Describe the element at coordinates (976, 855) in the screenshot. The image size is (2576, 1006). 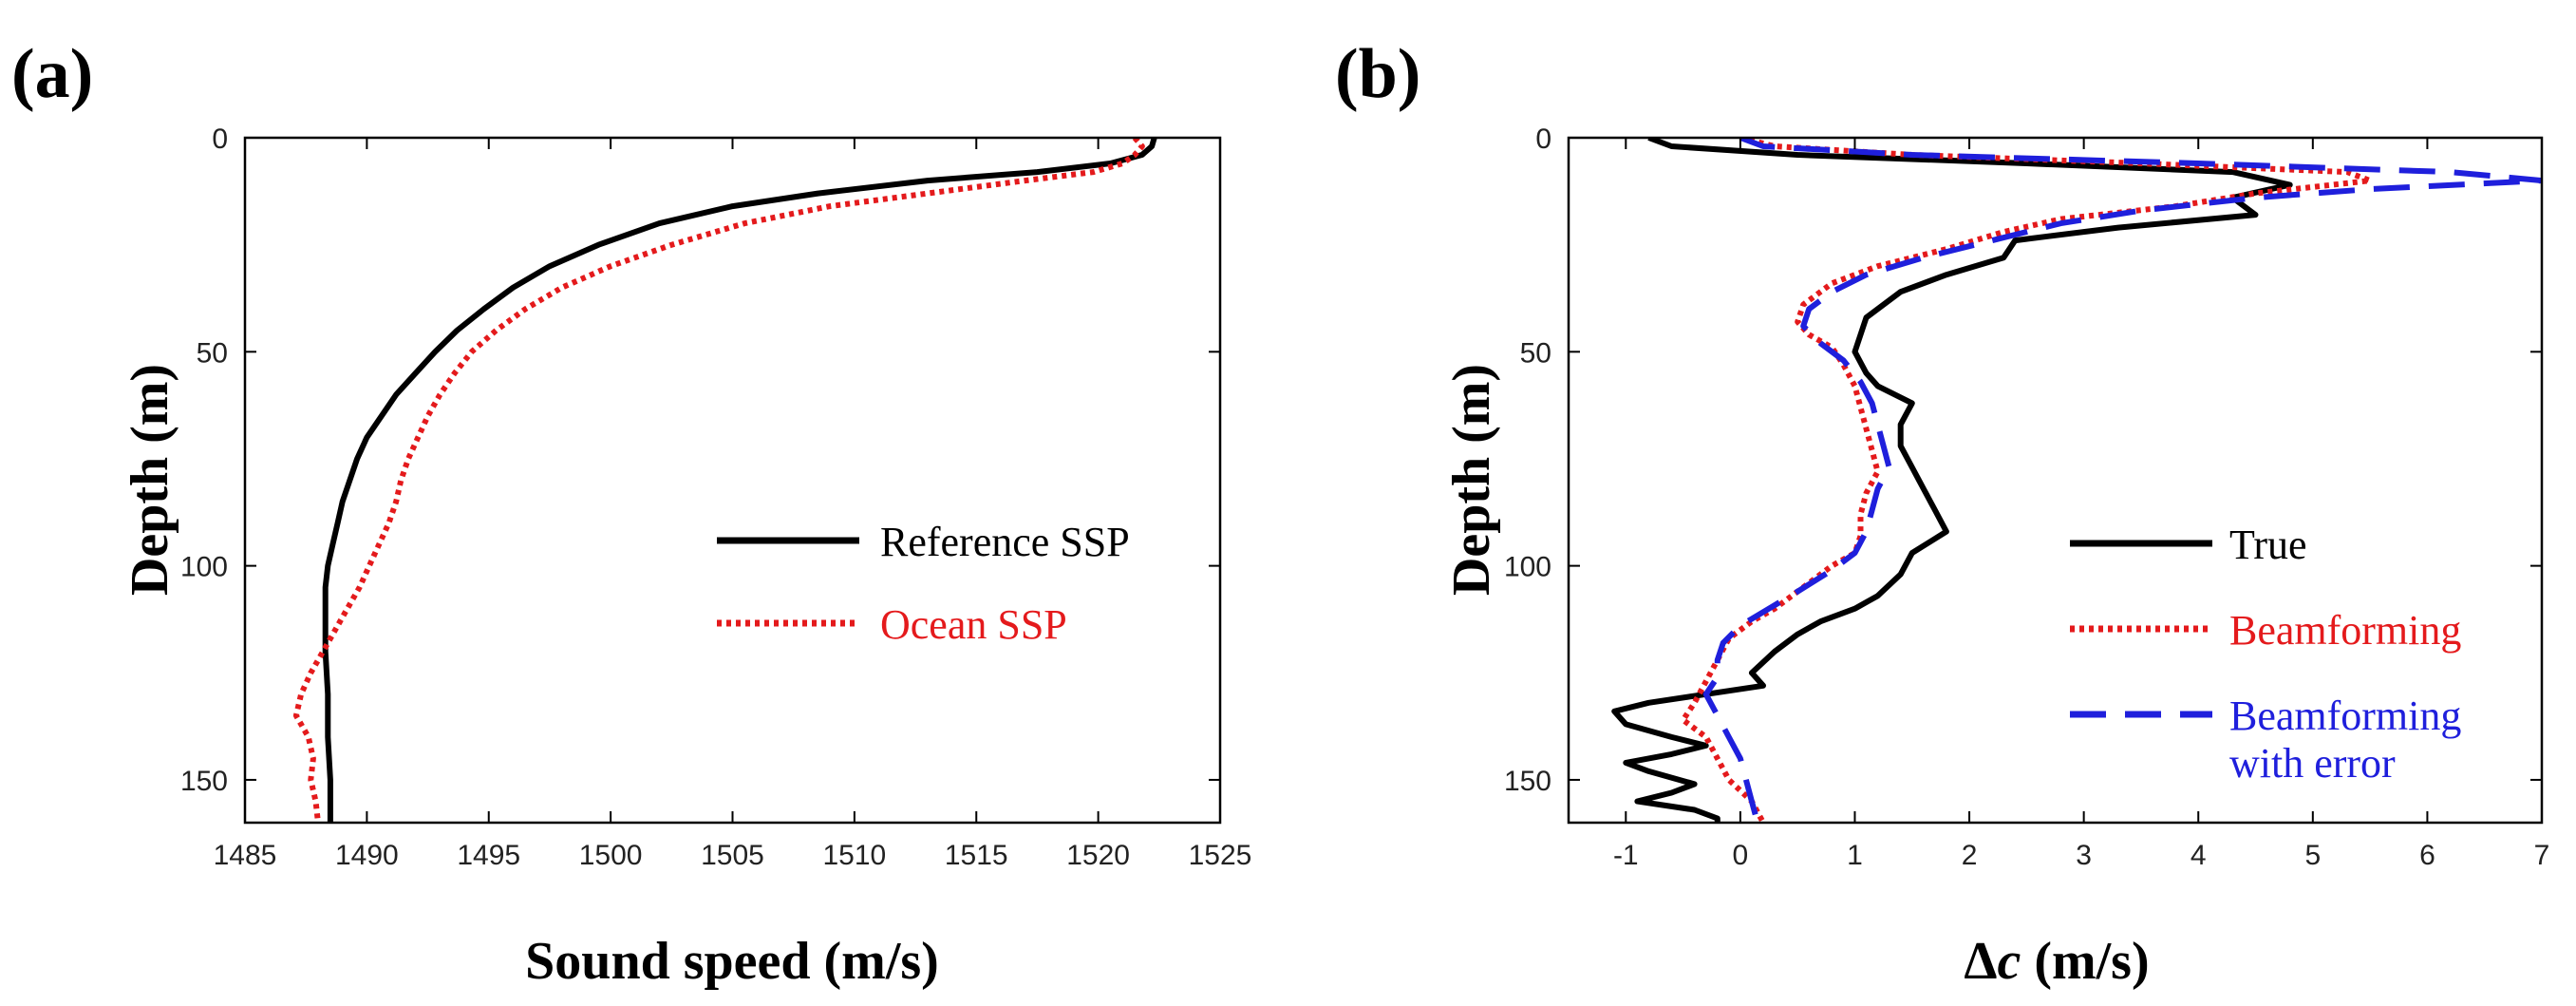
I see `x-tick-label: 1515` at that location.